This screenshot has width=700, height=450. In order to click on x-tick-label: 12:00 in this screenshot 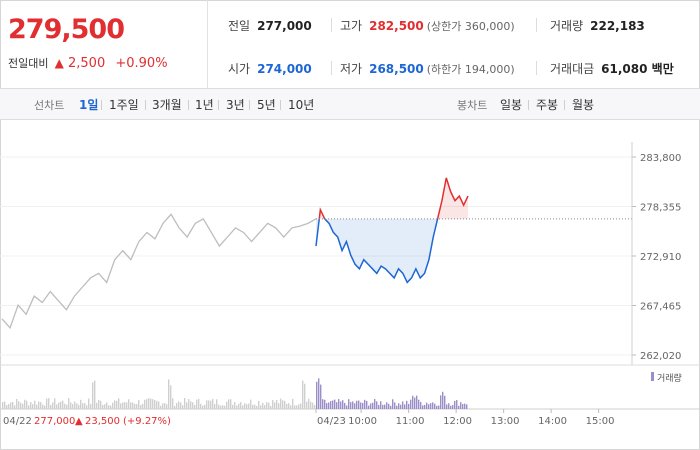, I will do `click(457, 421)`.